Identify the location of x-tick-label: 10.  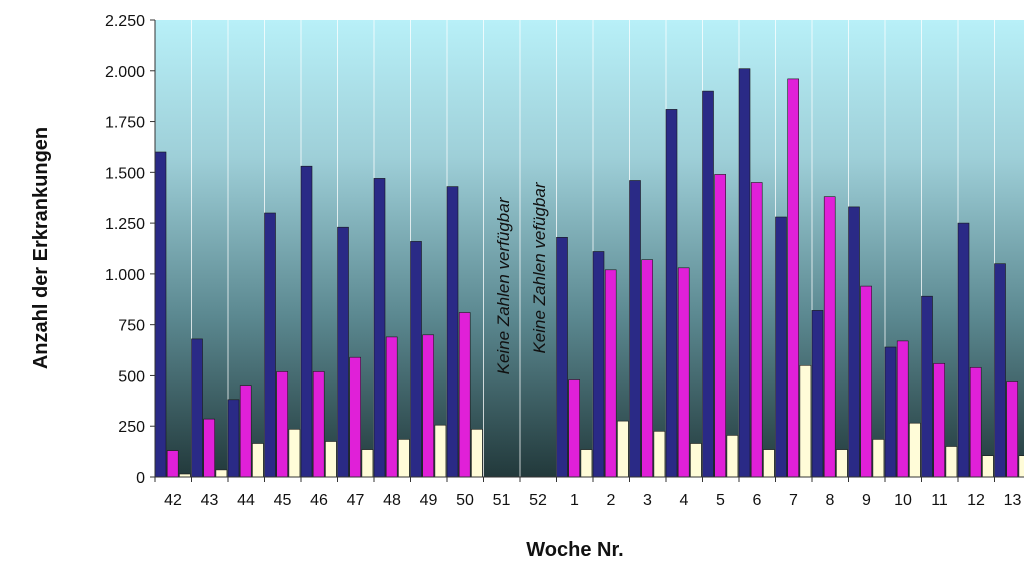
(903, 500).